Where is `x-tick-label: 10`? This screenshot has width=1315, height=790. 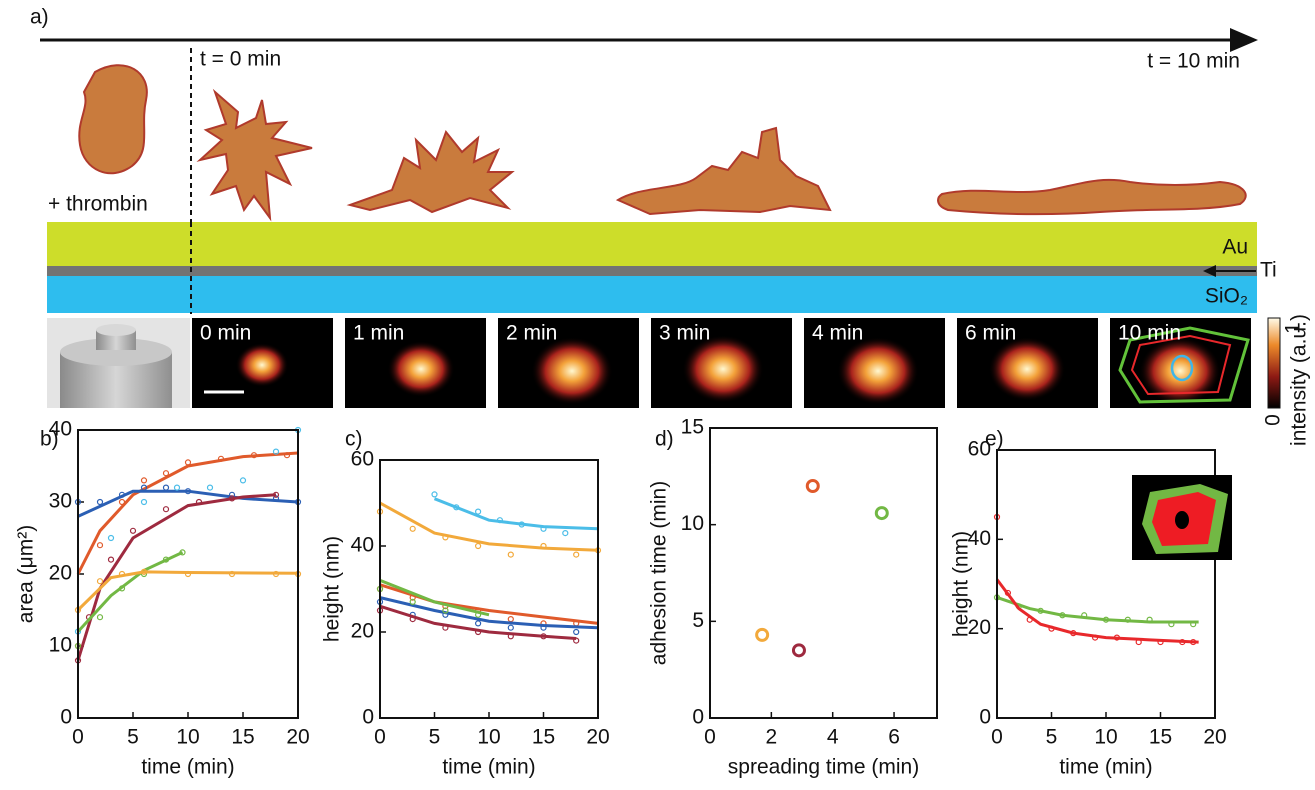
x-tick-label: 10 is located at coordinates (1105, 737).